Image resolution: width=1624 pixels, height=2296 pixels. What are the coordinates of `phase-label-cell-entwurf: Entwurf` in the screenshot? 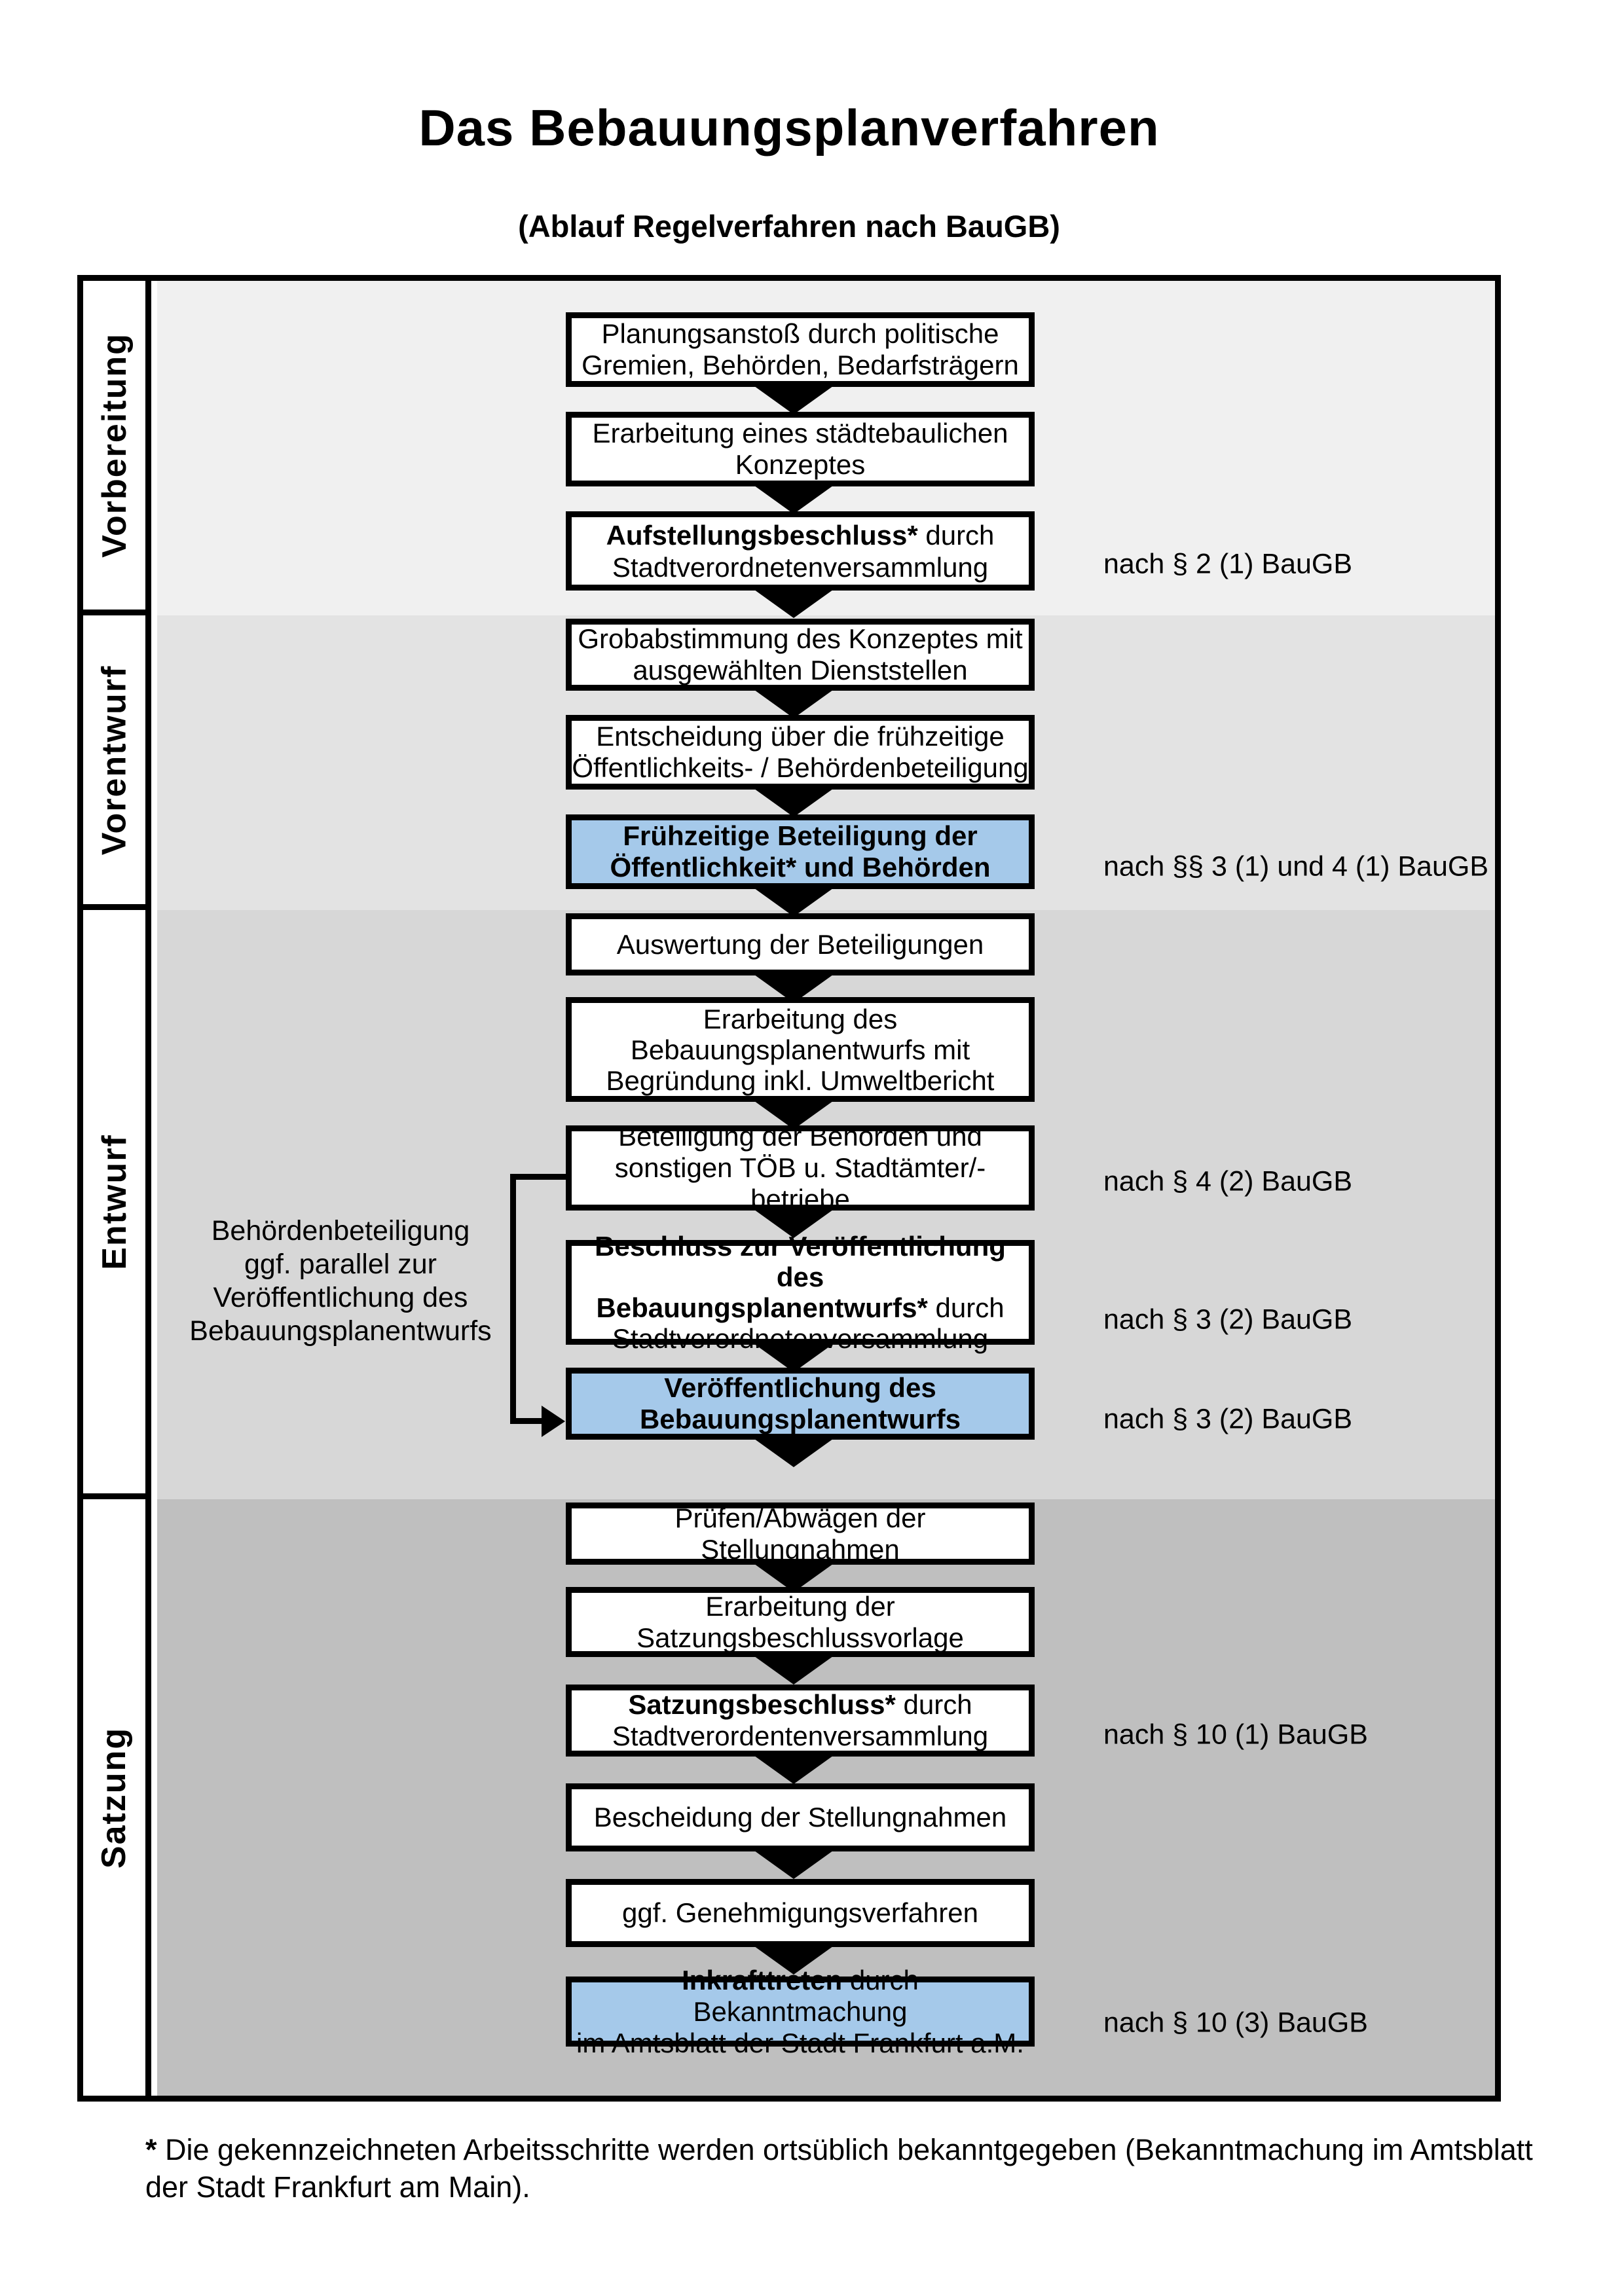 It's located at (117, 1204).